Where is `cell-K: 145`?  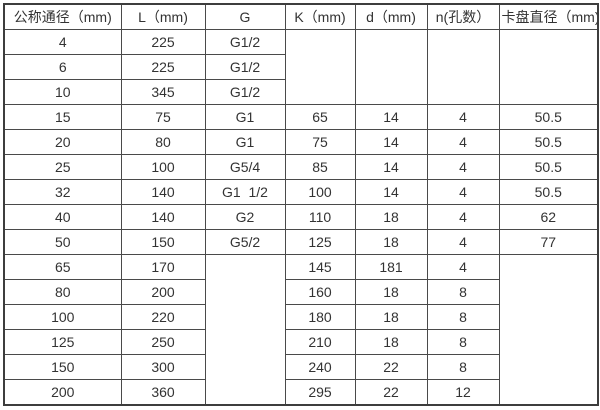 cell-K: 145 is located at coordinates (320, 267).